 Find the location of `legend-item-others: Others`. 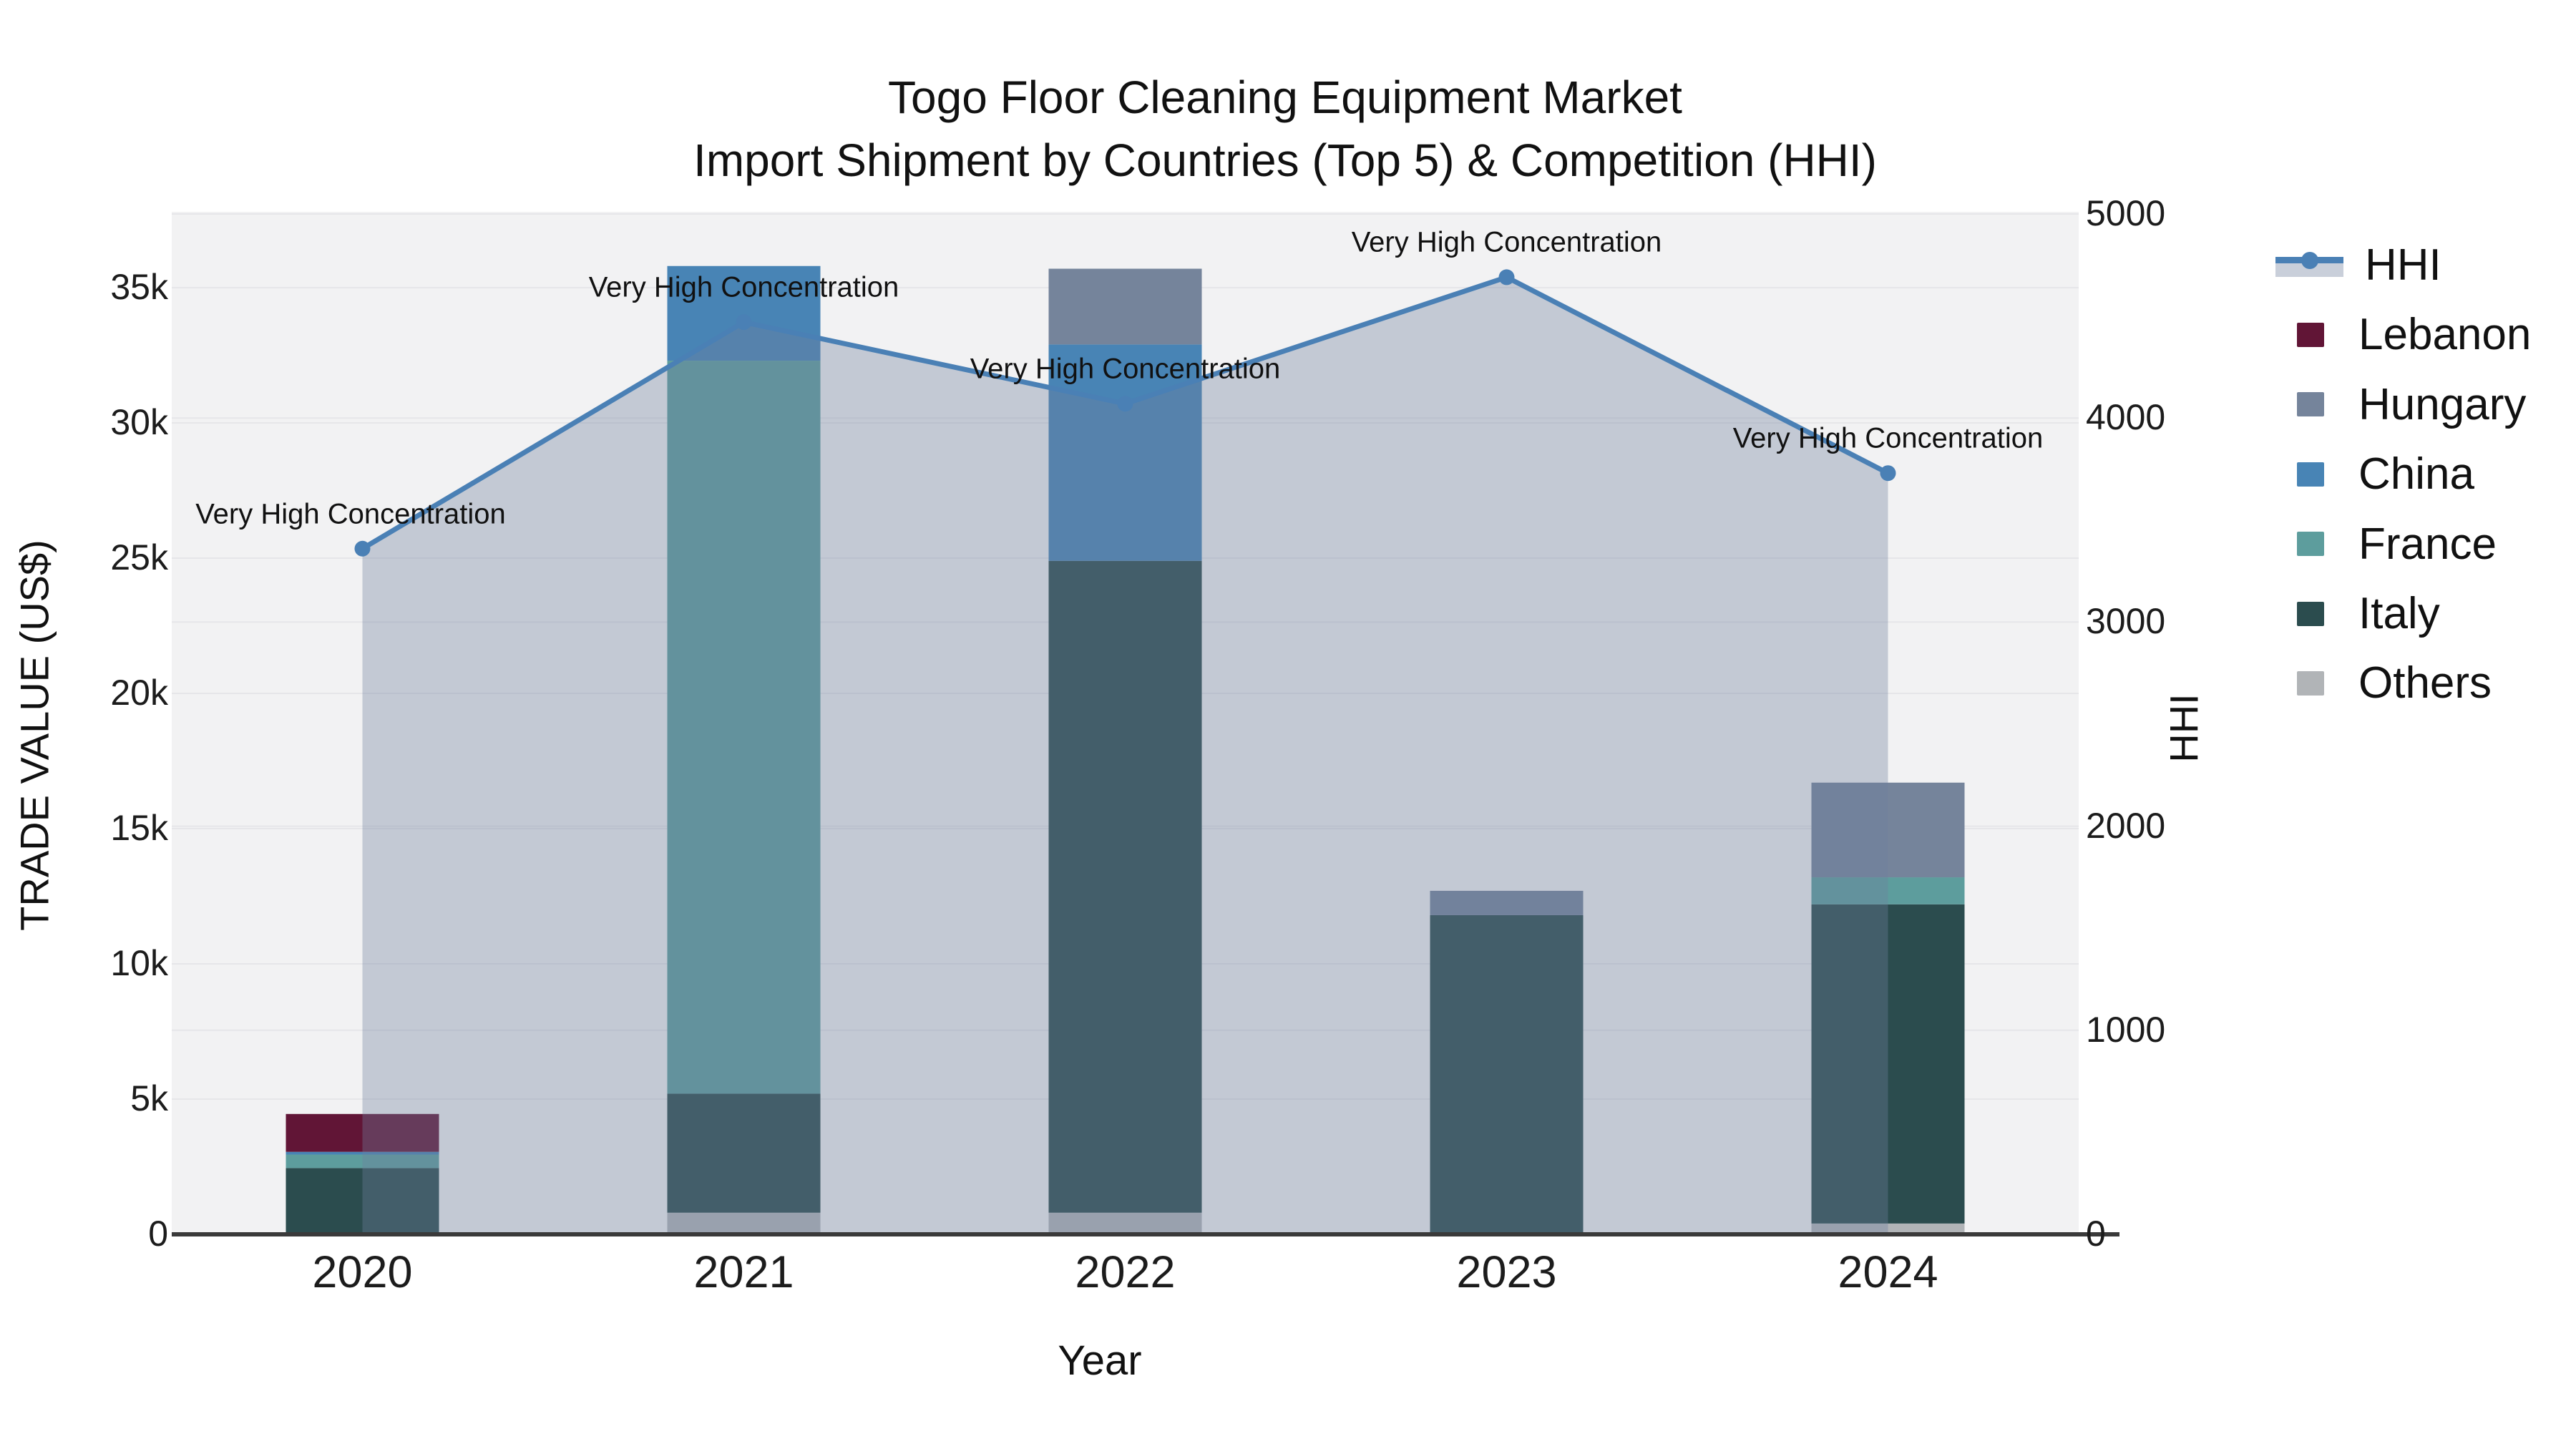

legend-item-others: Others is located at coordinates (2383, 683).